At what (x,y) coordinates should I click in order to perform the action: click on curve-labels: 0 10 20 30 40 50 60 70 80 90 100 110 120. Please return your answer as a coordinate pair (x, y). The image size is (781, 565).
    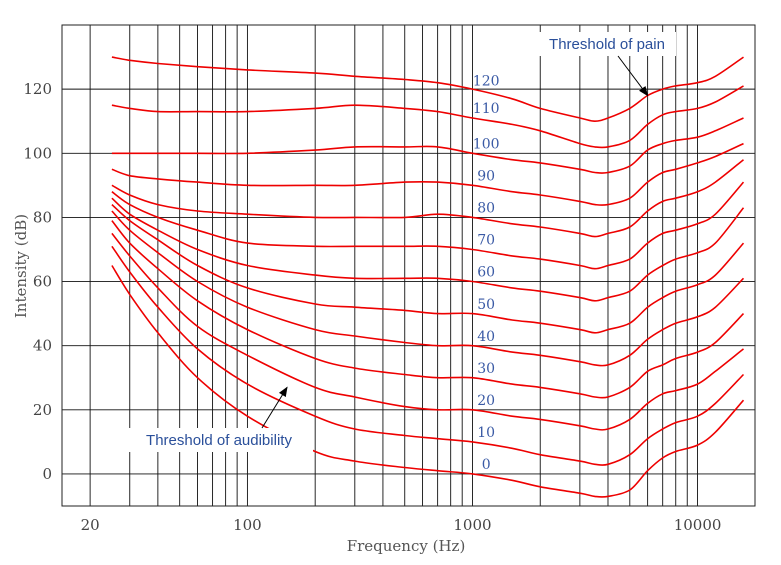
    Looking at the image, I should click on (486, 273).